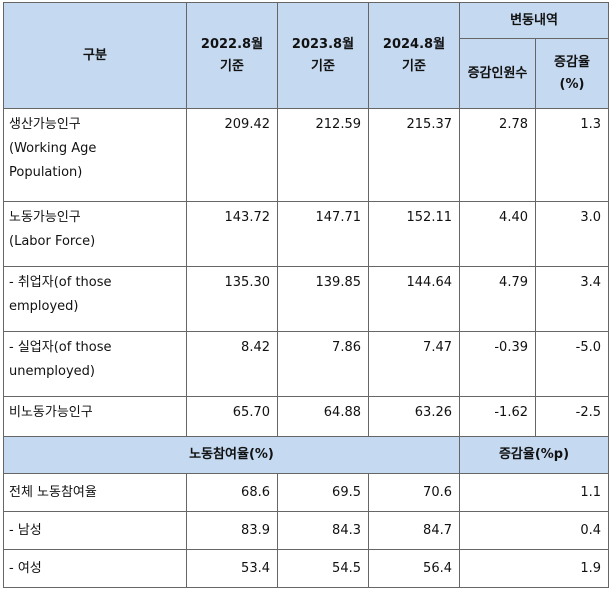 Image resolution: width=613 pixels, height=590 pixels. Describe the element at coordinates (323, 66) in the screenshot. I see `header-2023-line2: 기준` at that location.